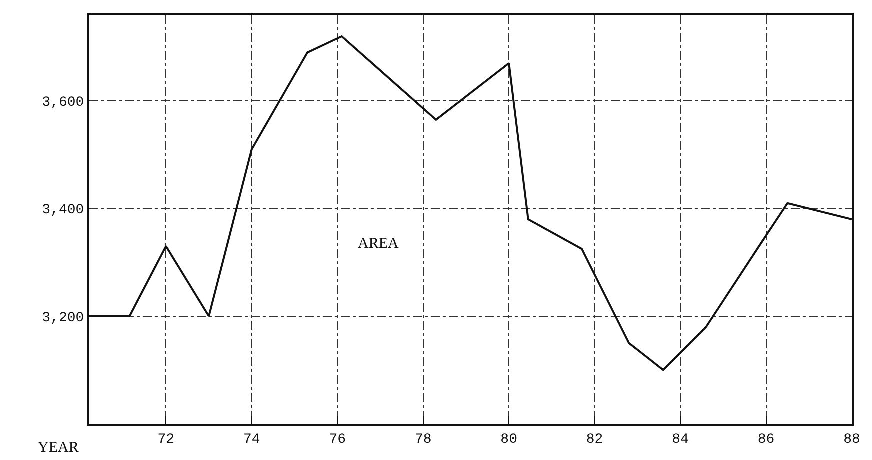  What do you see at coordinates (595, 440) in the screenshot?
I see `x-tick-label: 82` at bounding box center [595, 440].